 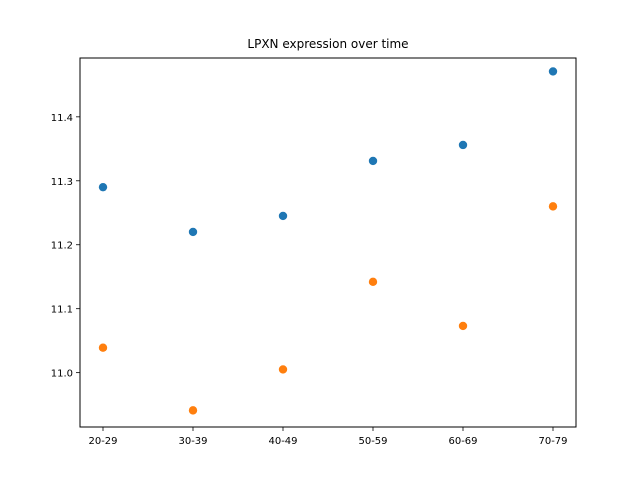 I want to click on x-tick-label: 20-29, so click(x=102, y=441).